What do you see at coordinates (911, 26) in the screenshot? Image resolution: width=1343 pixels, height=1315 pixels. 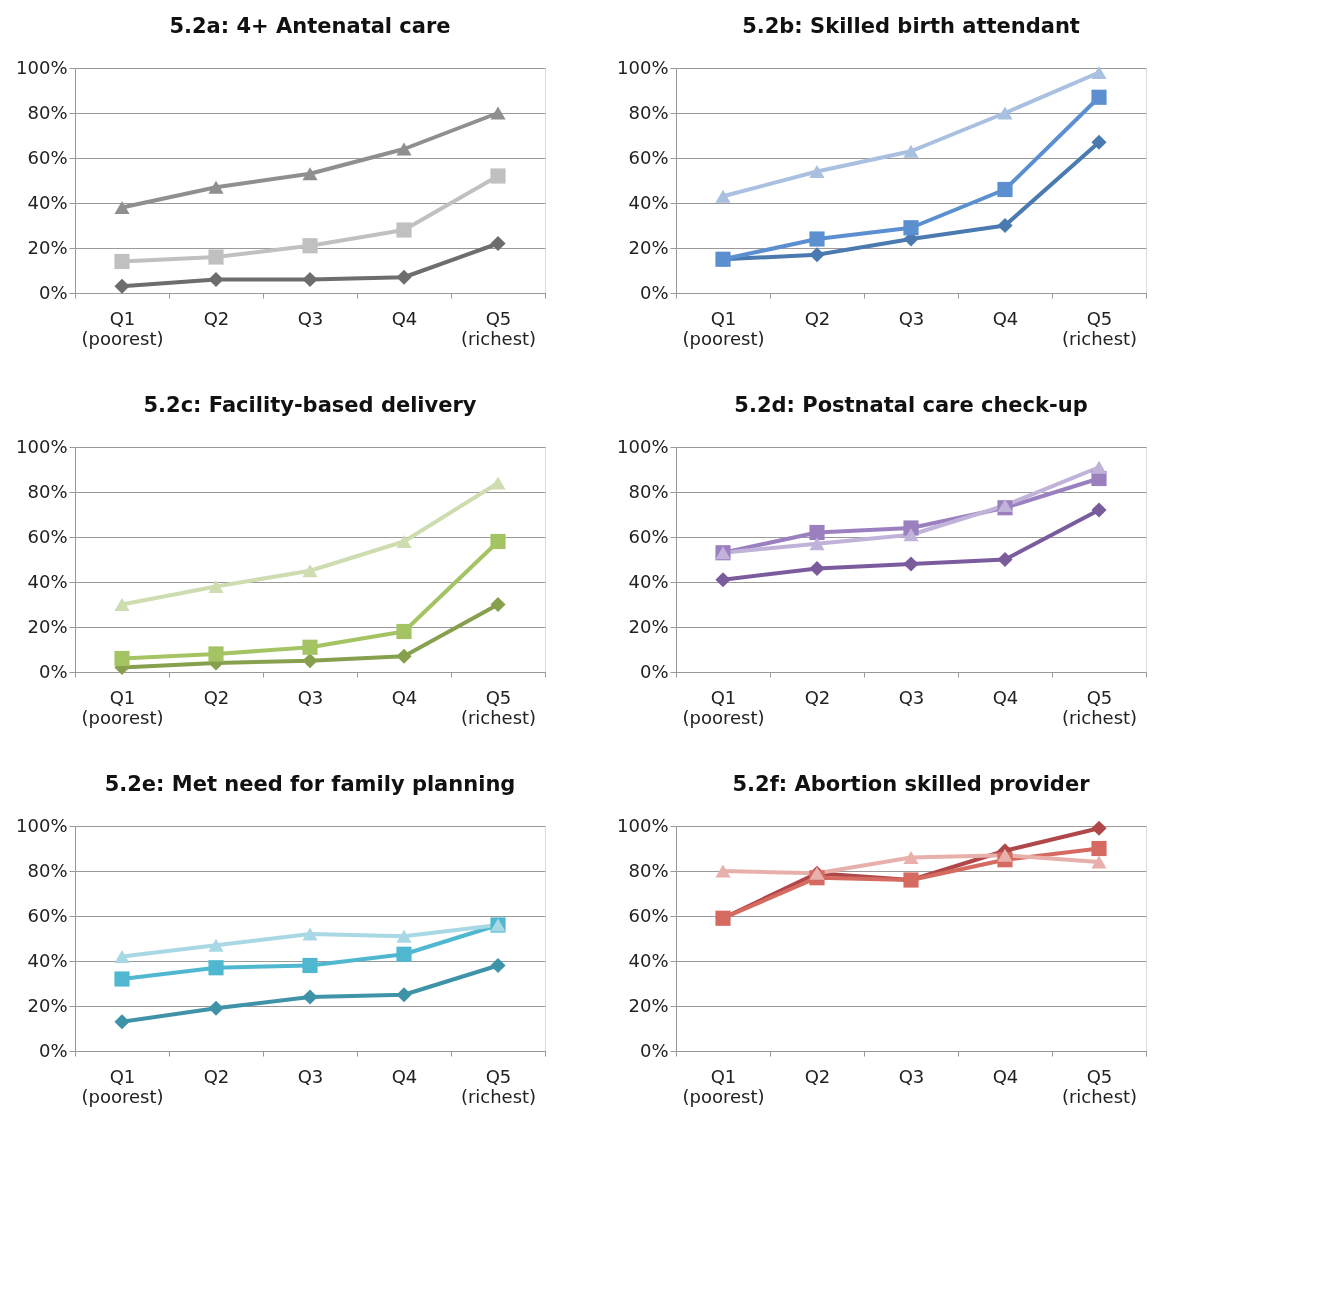 I see `chart-title: 5.2b: Skilled birth attendant` at bounding box center [911, 26].